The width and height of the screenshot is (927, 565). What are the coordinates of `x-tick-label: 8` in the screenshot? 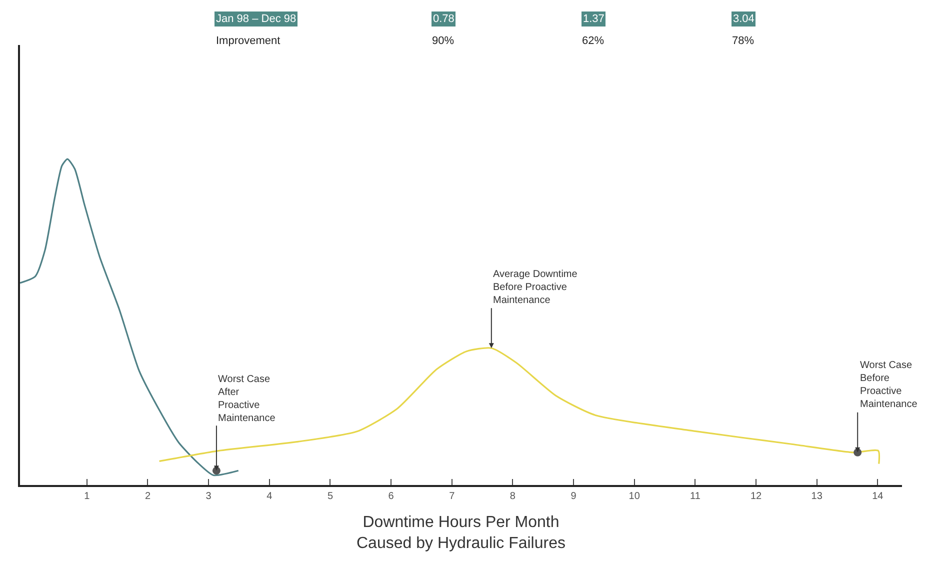 It's located at (513, 496).